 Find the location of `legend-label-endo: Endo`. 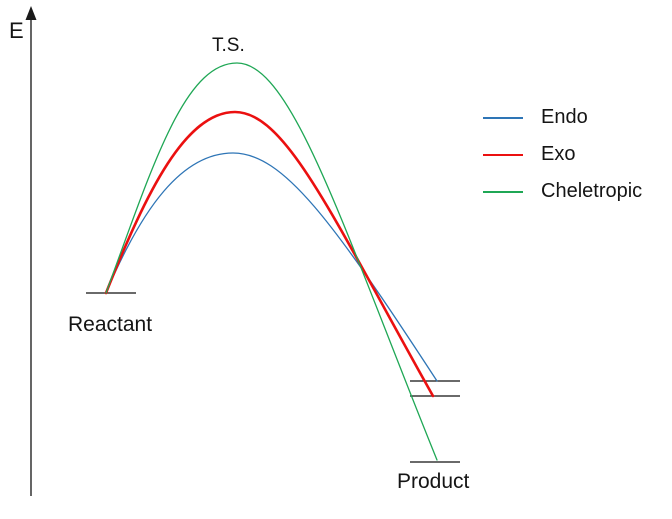

legend-label-endo: Endo is located at coordinates (564, 117).